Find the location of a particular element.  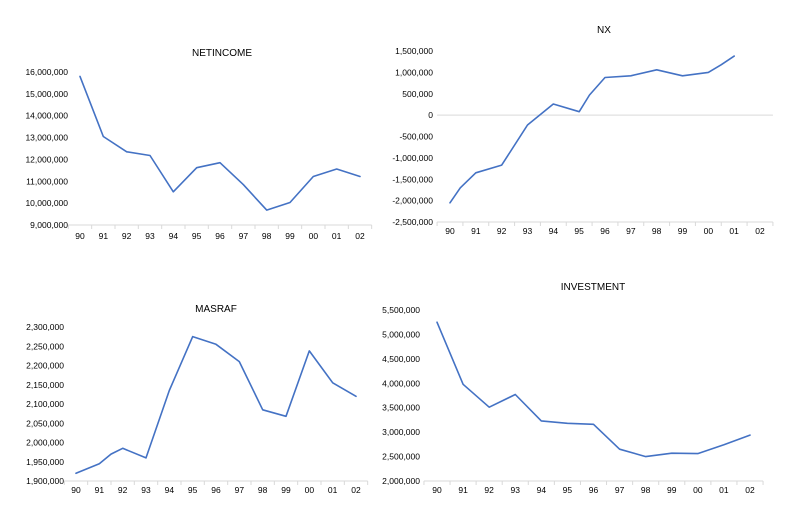

chart-title: MASRAF is located at coordinates (216, 309).